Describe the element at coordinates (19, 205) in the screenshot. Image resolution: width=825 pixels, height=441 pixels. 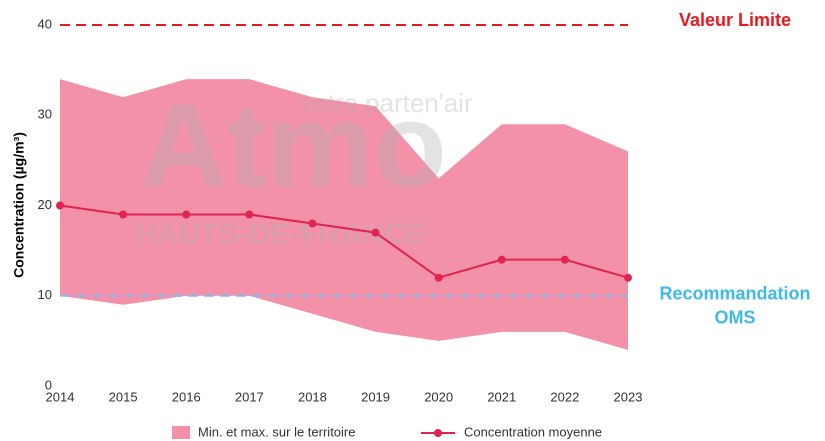
I see `y-axis-label: Concentration (µg/m³)` at that location.